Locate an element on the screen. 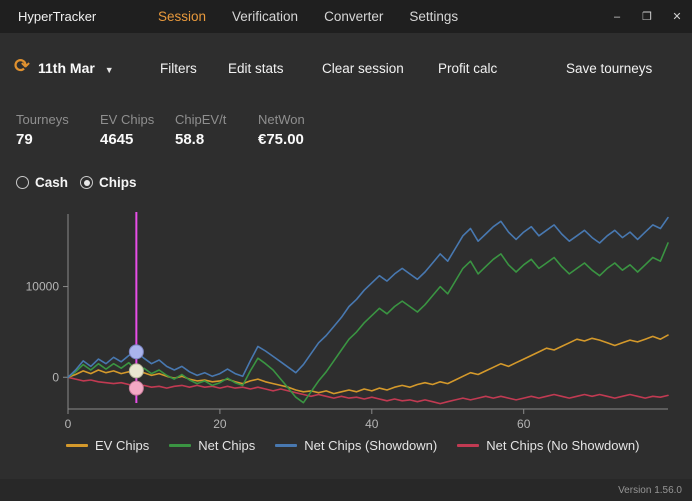 This screenshot has width=692, height=501. svg-text: 60 is located at coordinates (524, 424).